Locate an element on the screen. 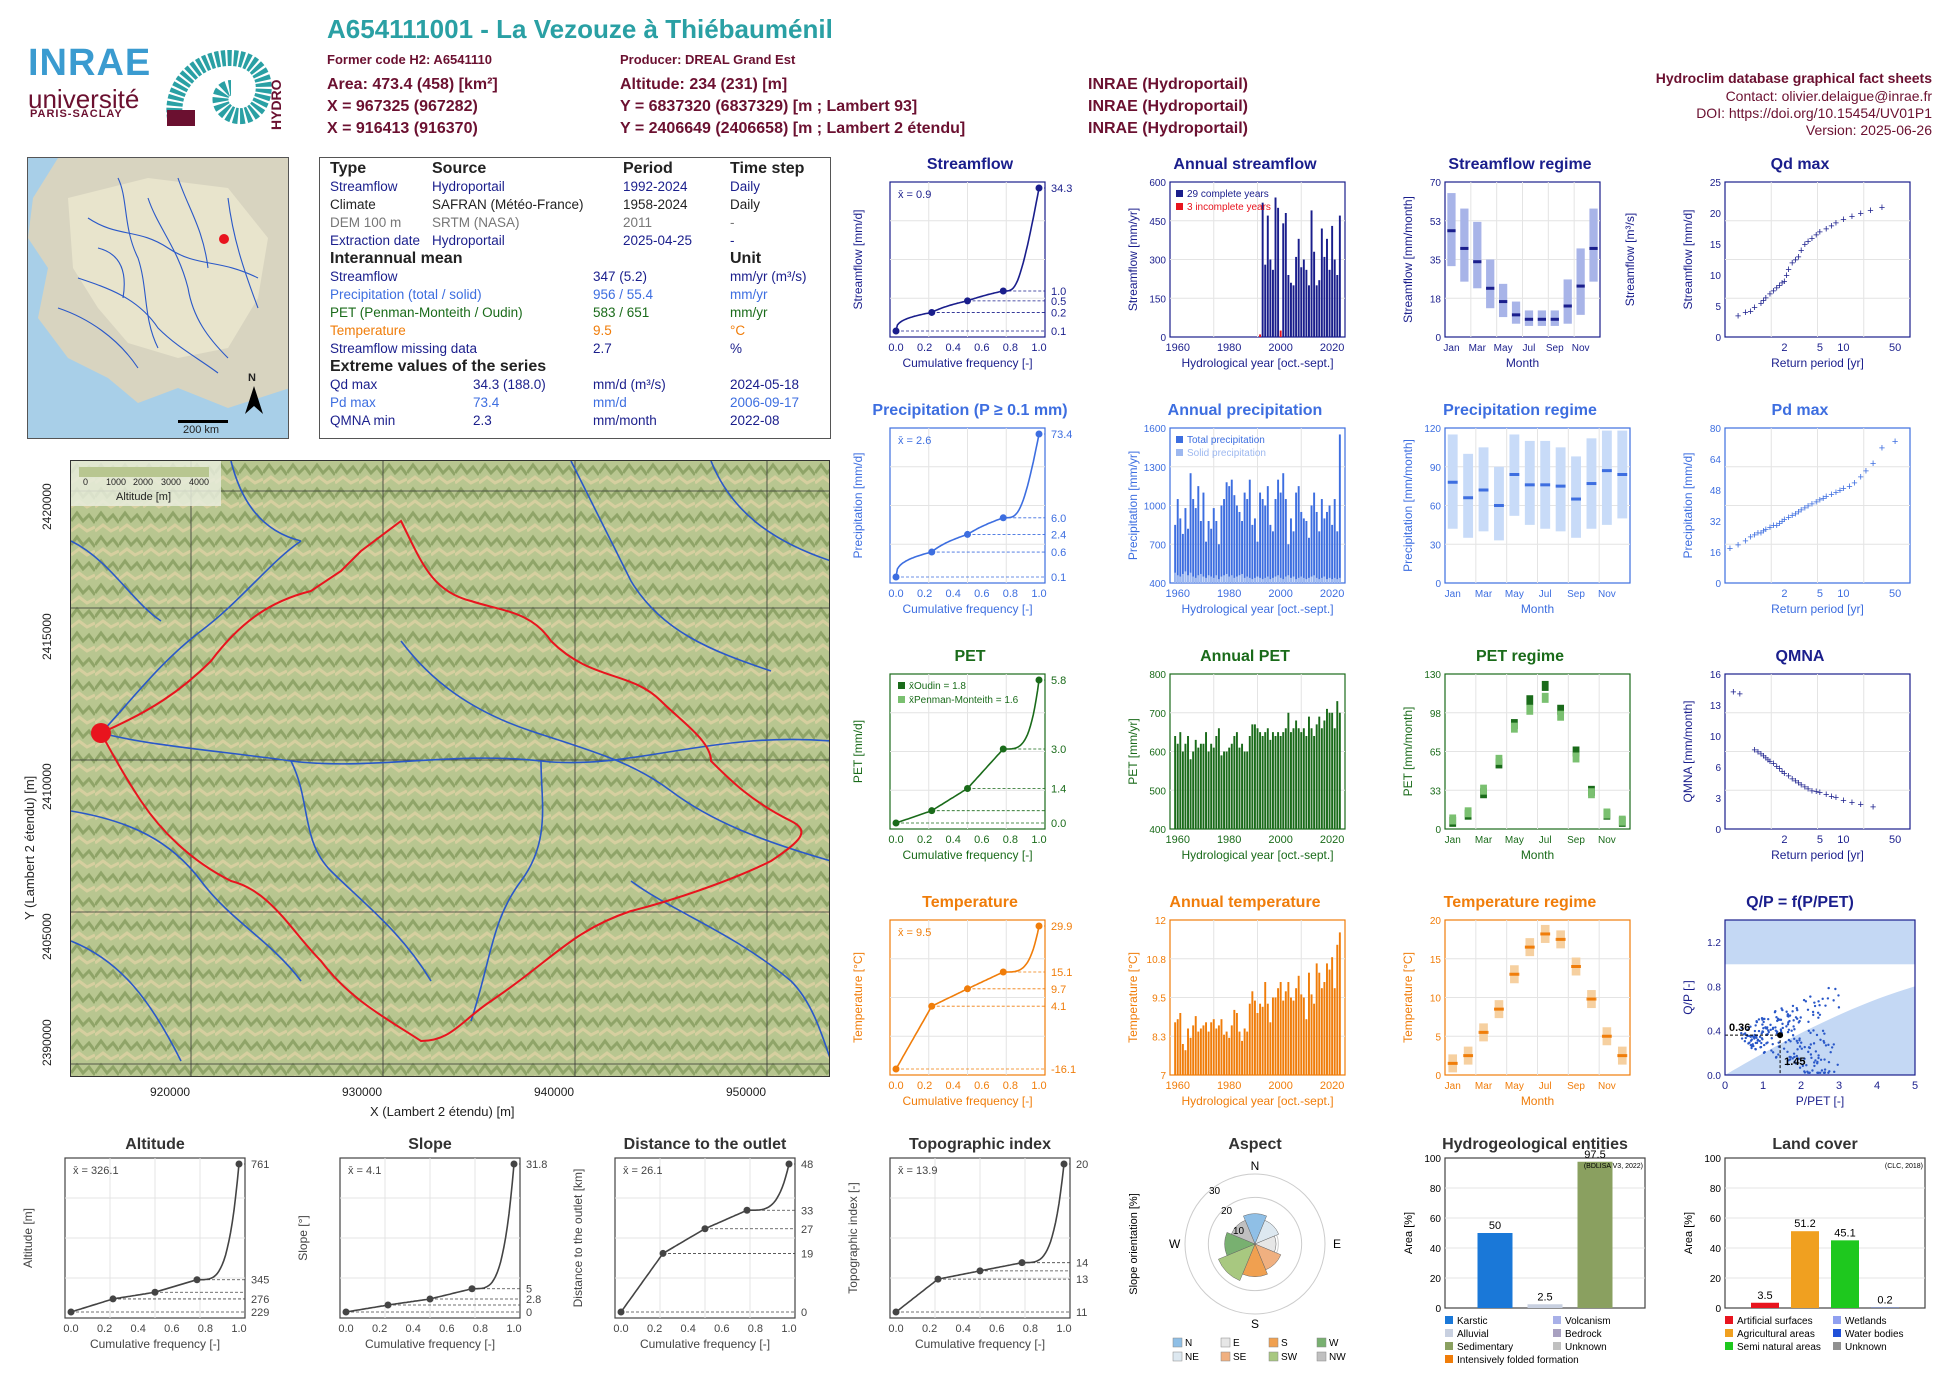 This screenshot has width=1960, height=1386. legend-label: Unknown is located at coordinates (1586, 1347).